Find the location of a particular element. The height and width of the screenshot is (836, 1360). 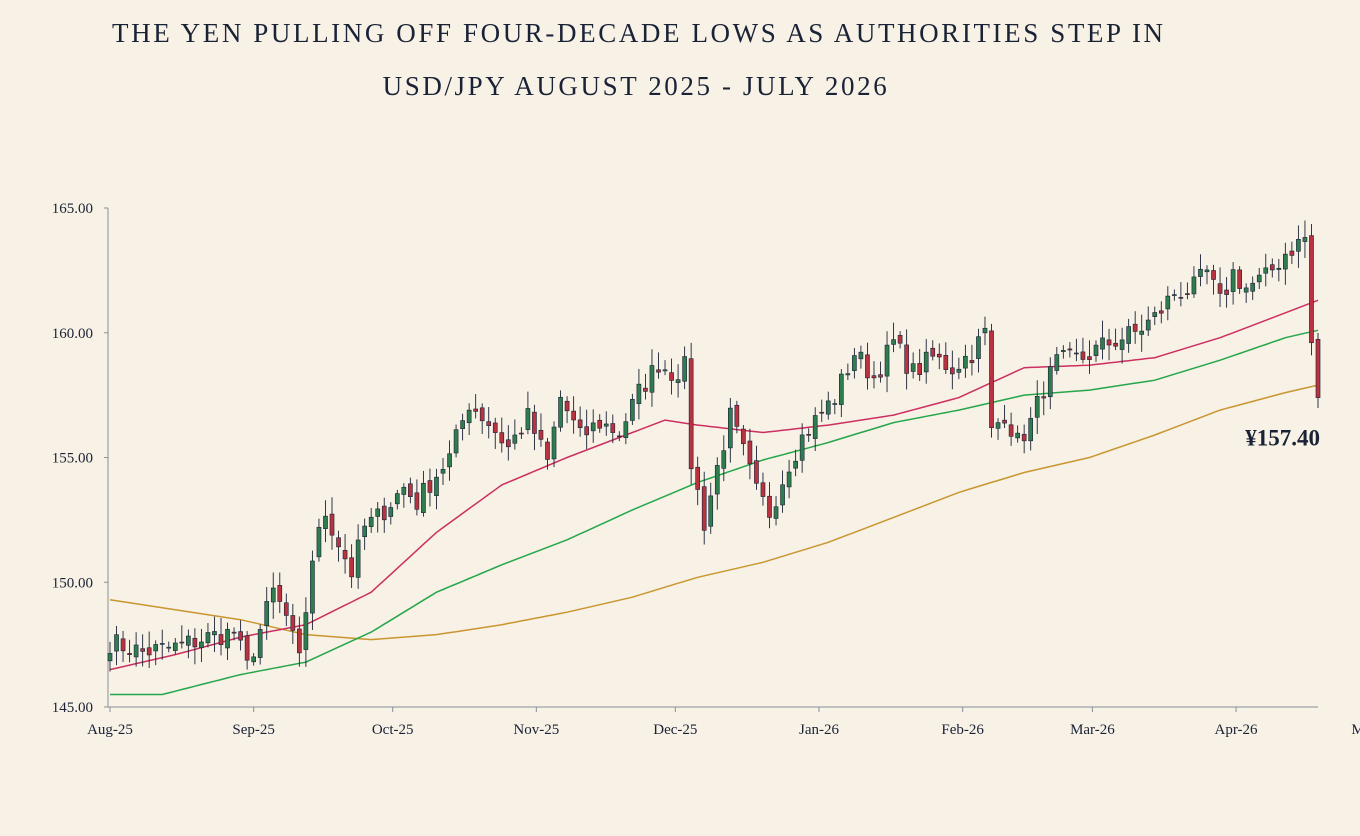

y-tick-label: 145.00 is located at coordinates (72, 708).